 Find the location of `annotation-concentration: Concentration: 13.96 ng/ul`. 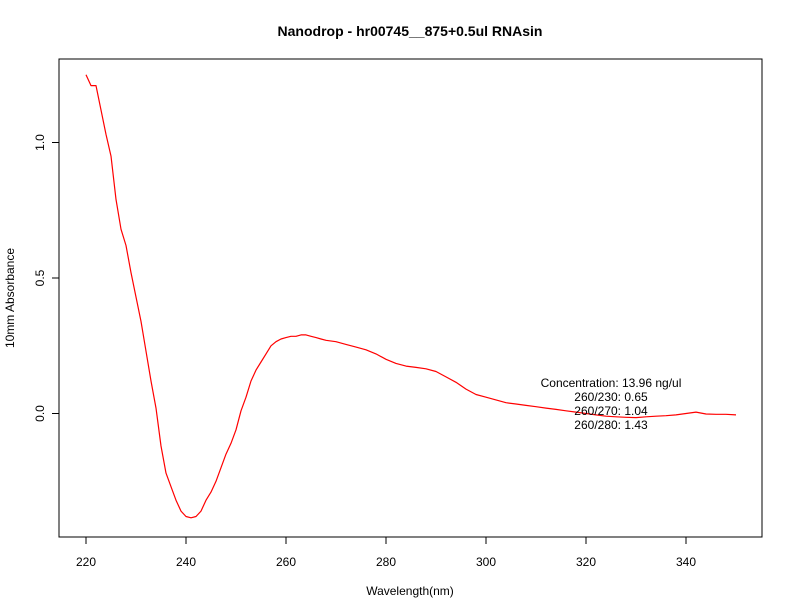

annotation-concentration: Concentration: 13.96 ng/ul is located at coordinates (611, 383).